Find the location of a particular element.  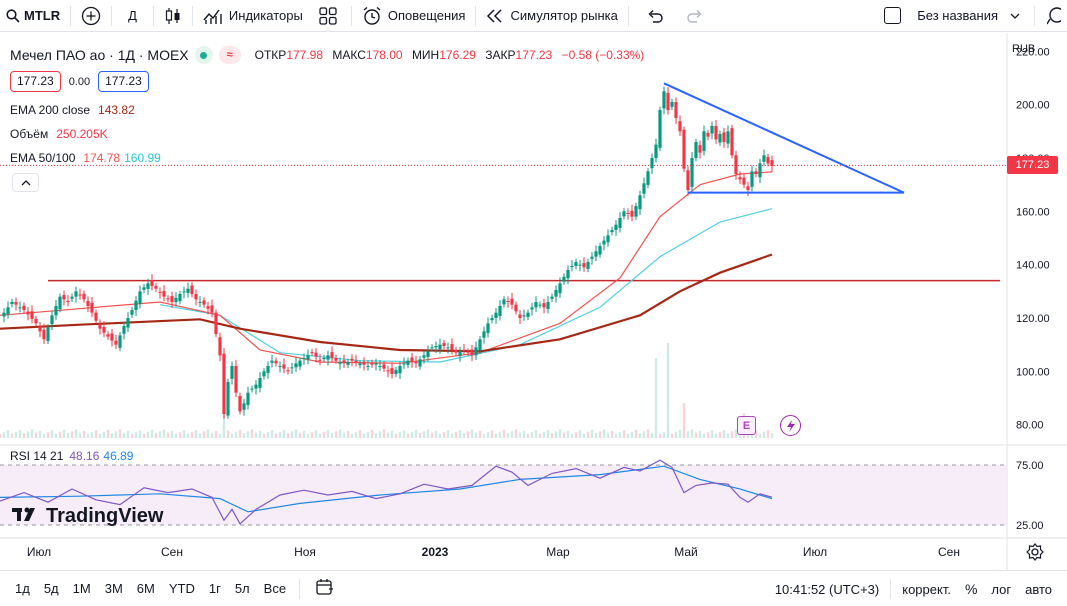

ema100-line is located at coordinates (466, 285).